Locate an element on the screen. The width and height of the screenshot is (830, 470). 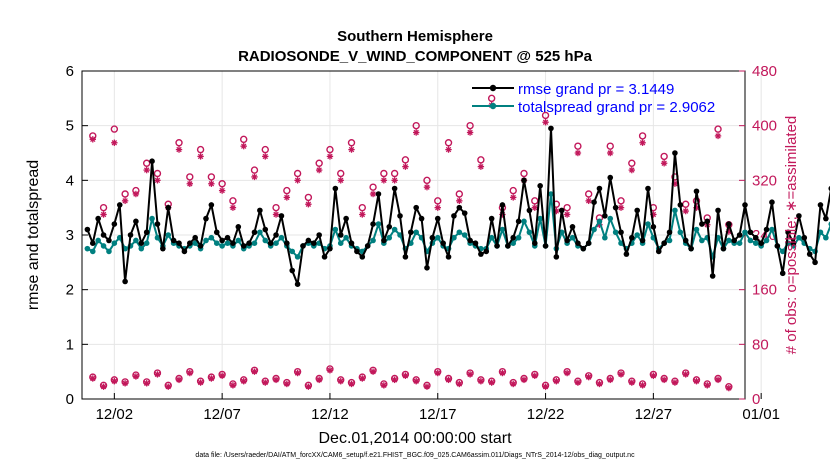
y-tick-label: 3 is located at coordinates (70, 235).